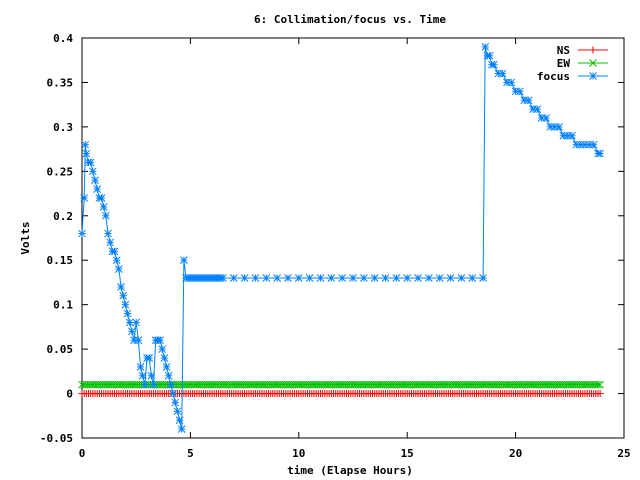 This screenshot has width=640, height=480. What do you see at coordinates (564, 63) in the screenshot?
I see `legend-label-ew: EW` at bounding box center [564, 63].